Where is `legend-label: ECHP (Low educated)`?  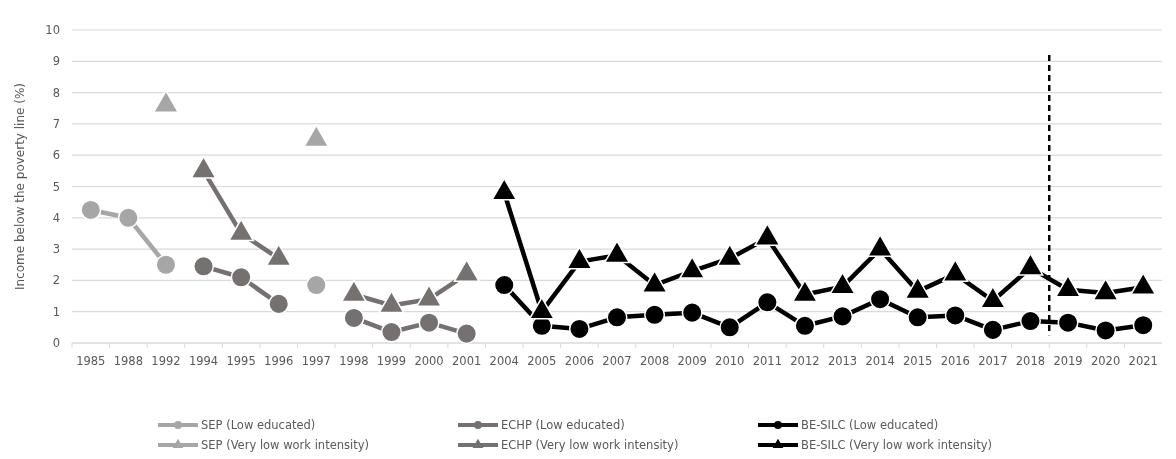
legend-label: ECHP (Low educated) is located at coordinates (563, 425).